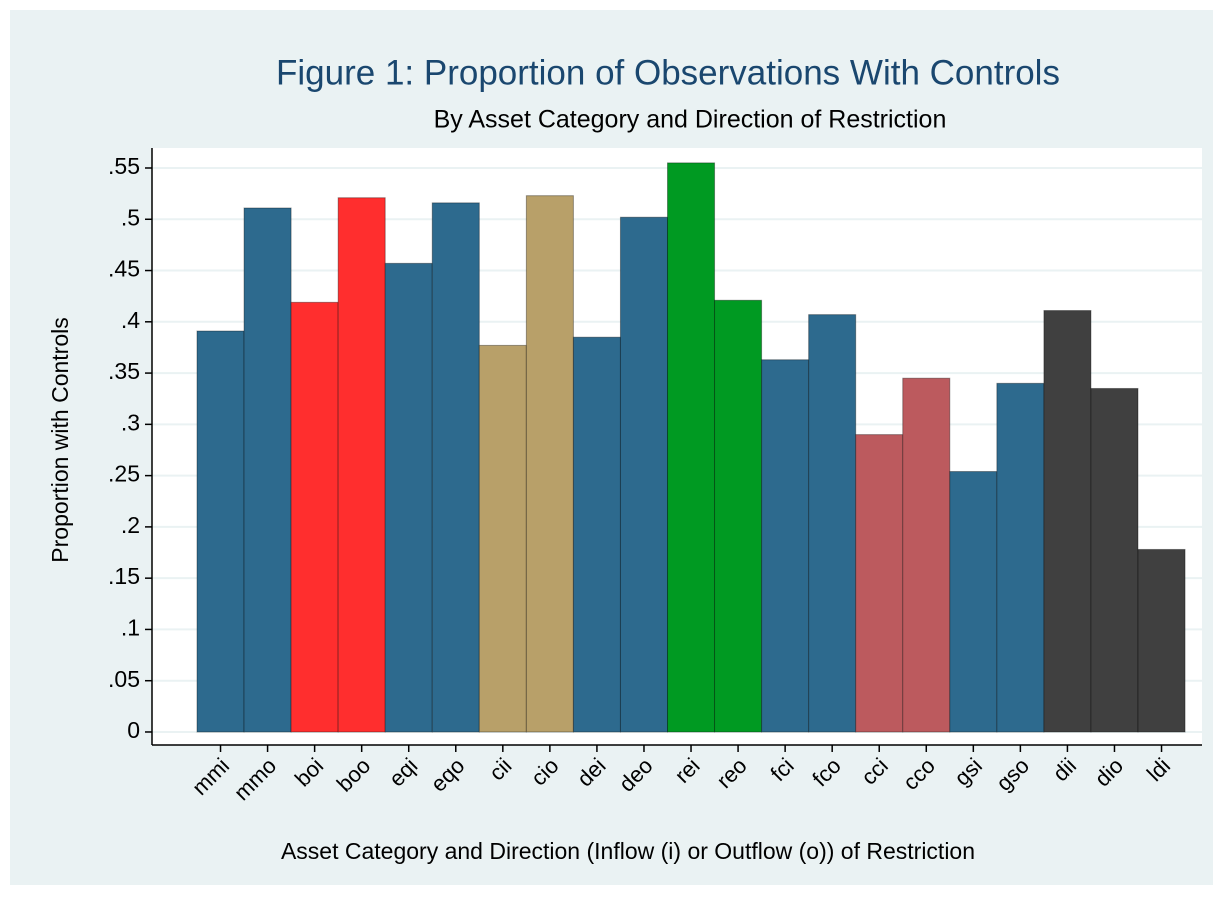 This screenshot has width=1223, height=898. I want to click on y-tick-label: .15, so click(124, 576).